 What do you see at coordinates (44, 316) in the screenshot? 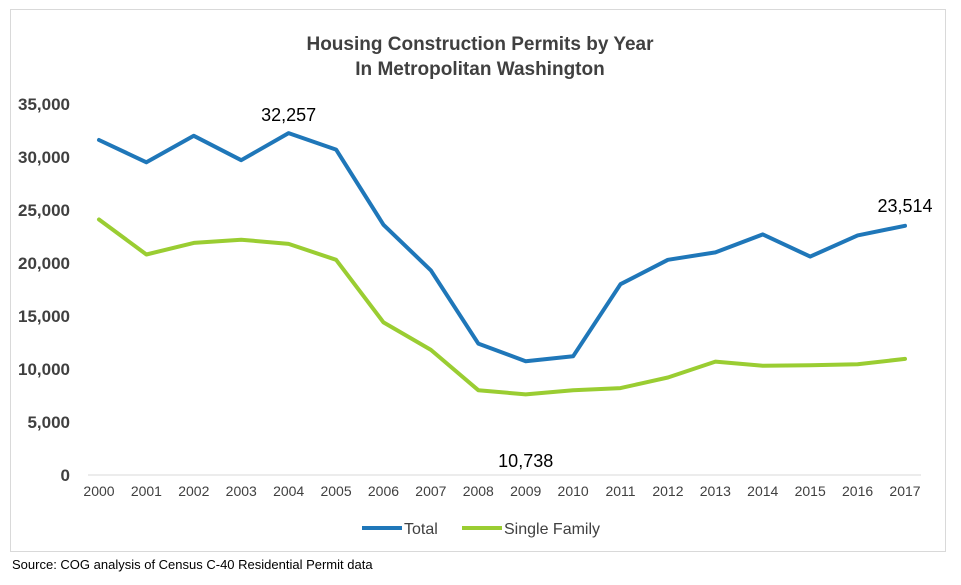
I see `y-tick-label: 15,000` at bounding box center [44, 316].